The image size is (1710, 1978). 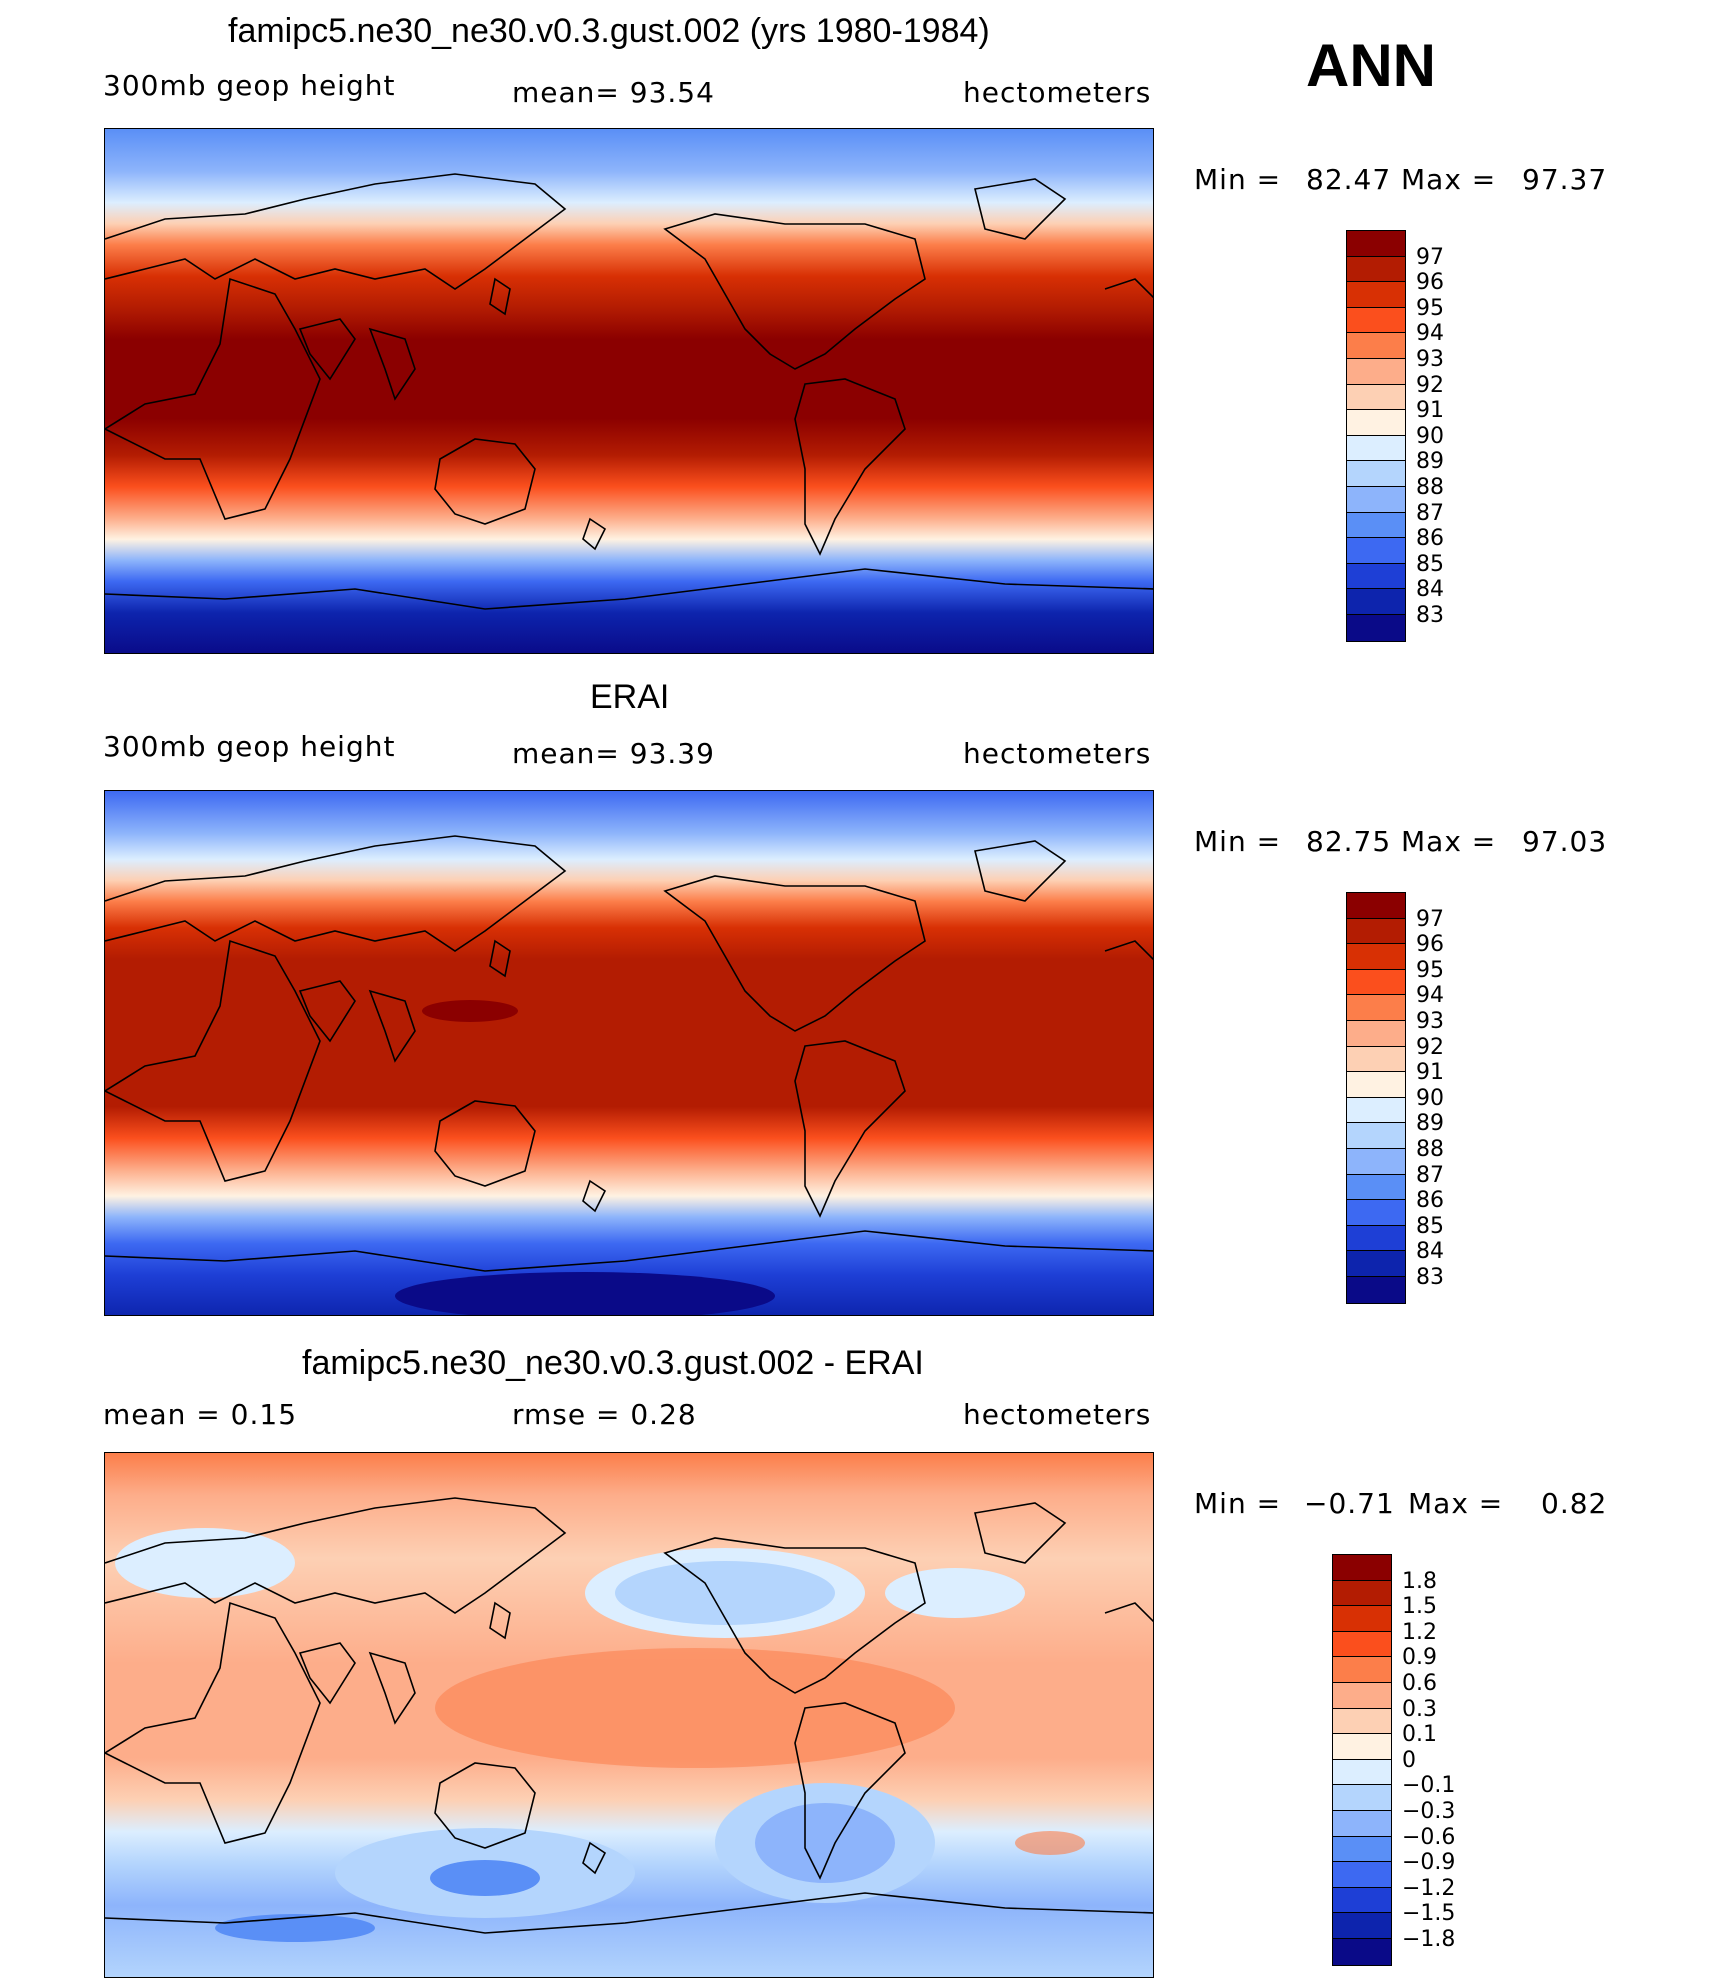 I want to click on colorbar-tick-label: 0.9, so click(x=1419, y=1658).